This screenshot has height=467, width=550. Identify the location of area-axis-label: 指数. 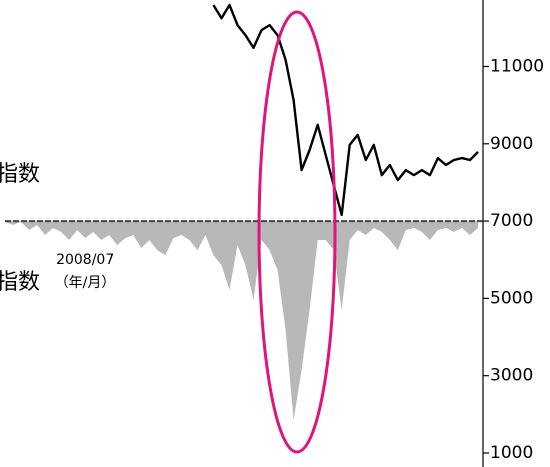
(20, 282).